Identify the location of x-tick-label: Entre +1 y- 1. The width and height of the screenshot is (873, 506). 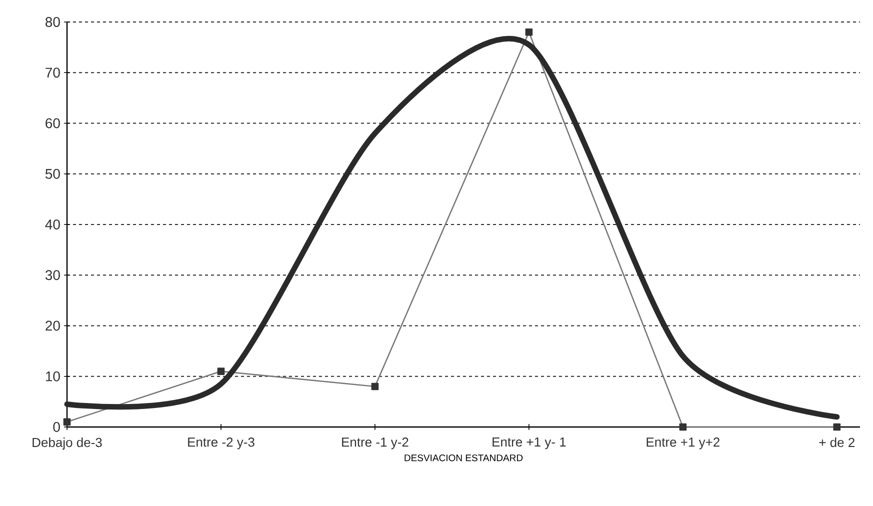
(529, 444).